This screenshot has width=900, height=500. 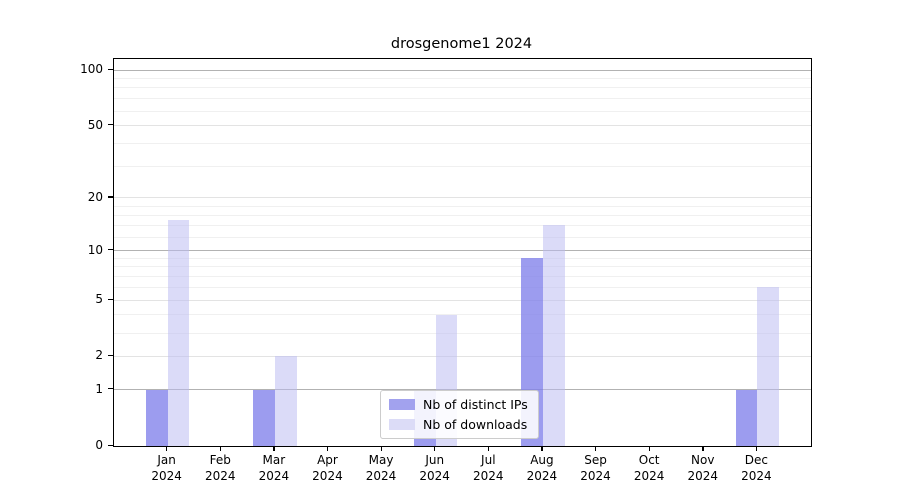 What do you see at coordinates (95, 124) in the screenshot?
I see `y-tick-label: 50` at bounding box center [95, 124].